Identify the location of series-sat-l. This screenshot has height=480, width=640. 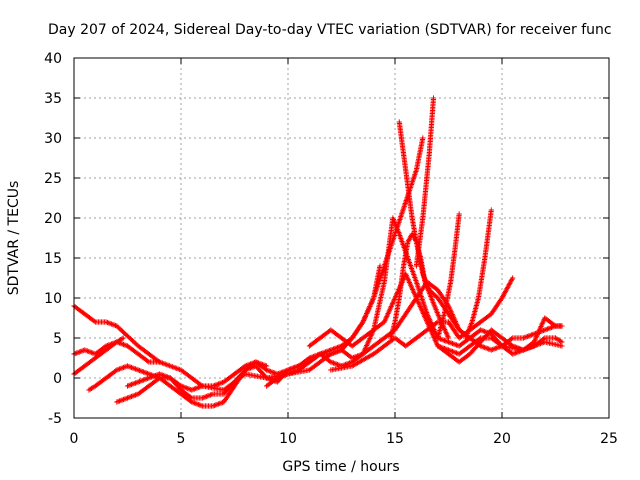
(425, 182).